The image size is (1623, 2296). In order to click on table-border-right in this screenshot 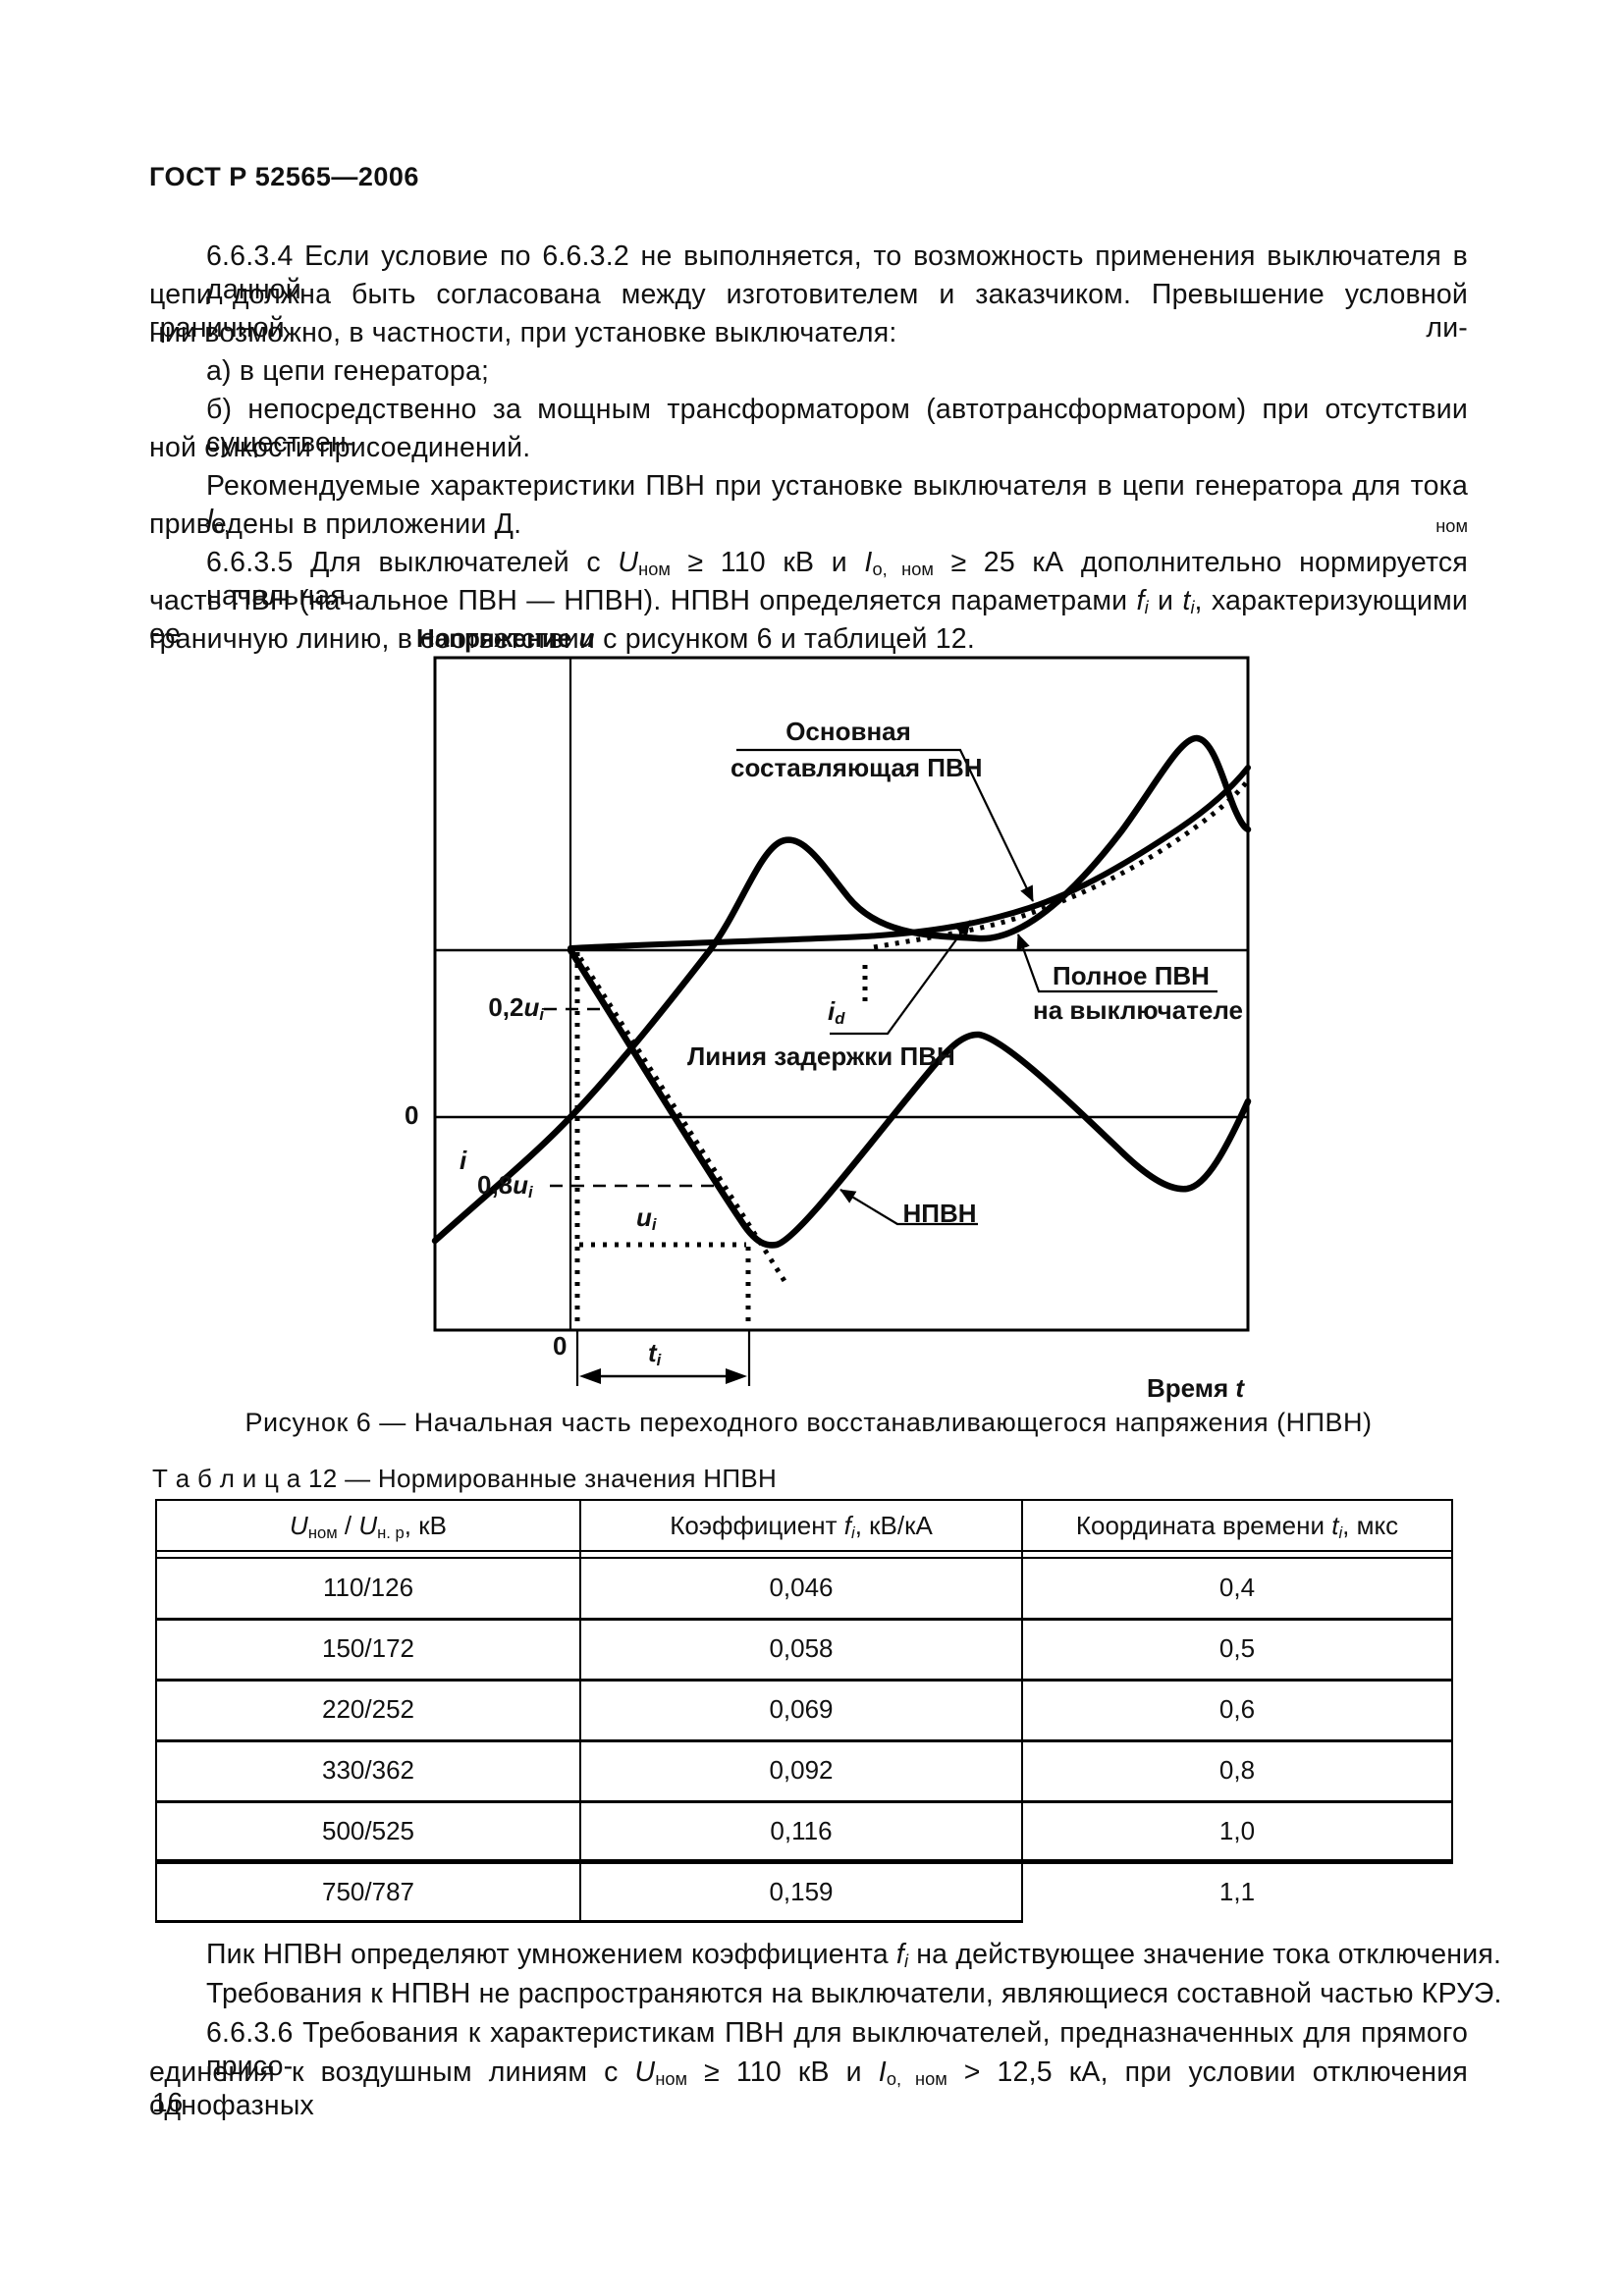, I will do `click(1452, 1680)`.